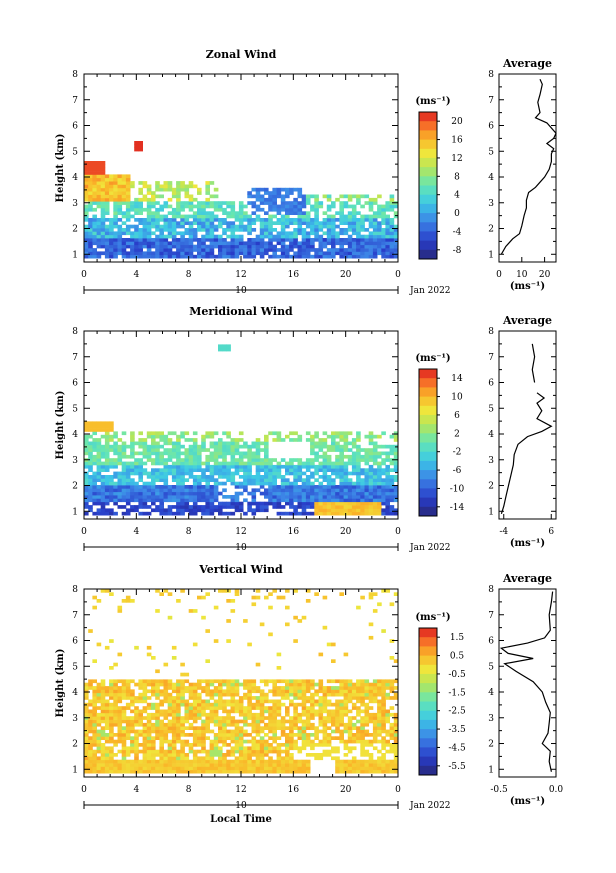 This screenshot has height=873, width=616. I want to click on y-axis-label: Height (km), so click(60, 425).